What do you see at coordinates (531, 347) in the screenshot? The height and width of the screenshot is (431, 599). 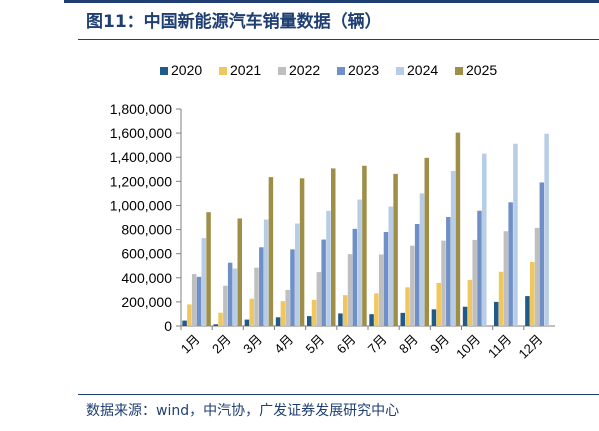 I see `x-tick-label: 12月` at bounding box center [531, 347].